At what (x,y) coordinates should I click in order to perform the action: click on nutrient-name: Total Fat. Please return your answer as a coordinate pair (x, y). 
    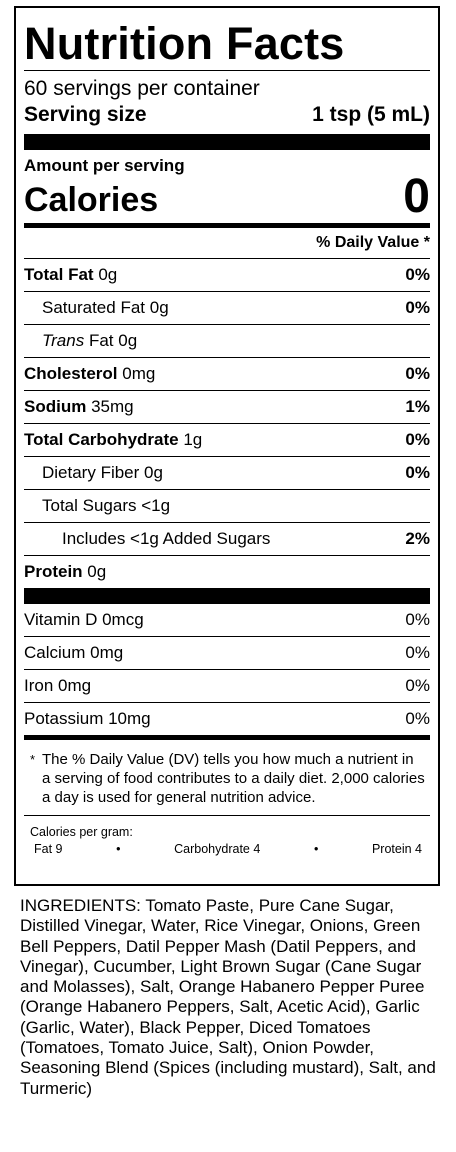
    Looking at the image, I should click on (59, 274).